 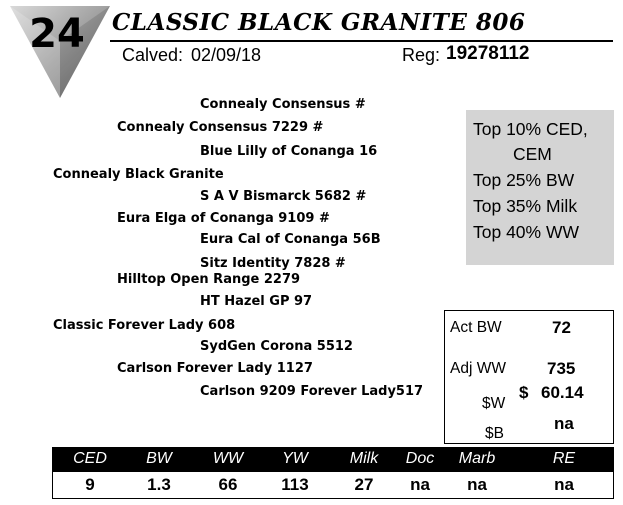 I want to click on epd-value-doc: na, so click(x=420, y=484).